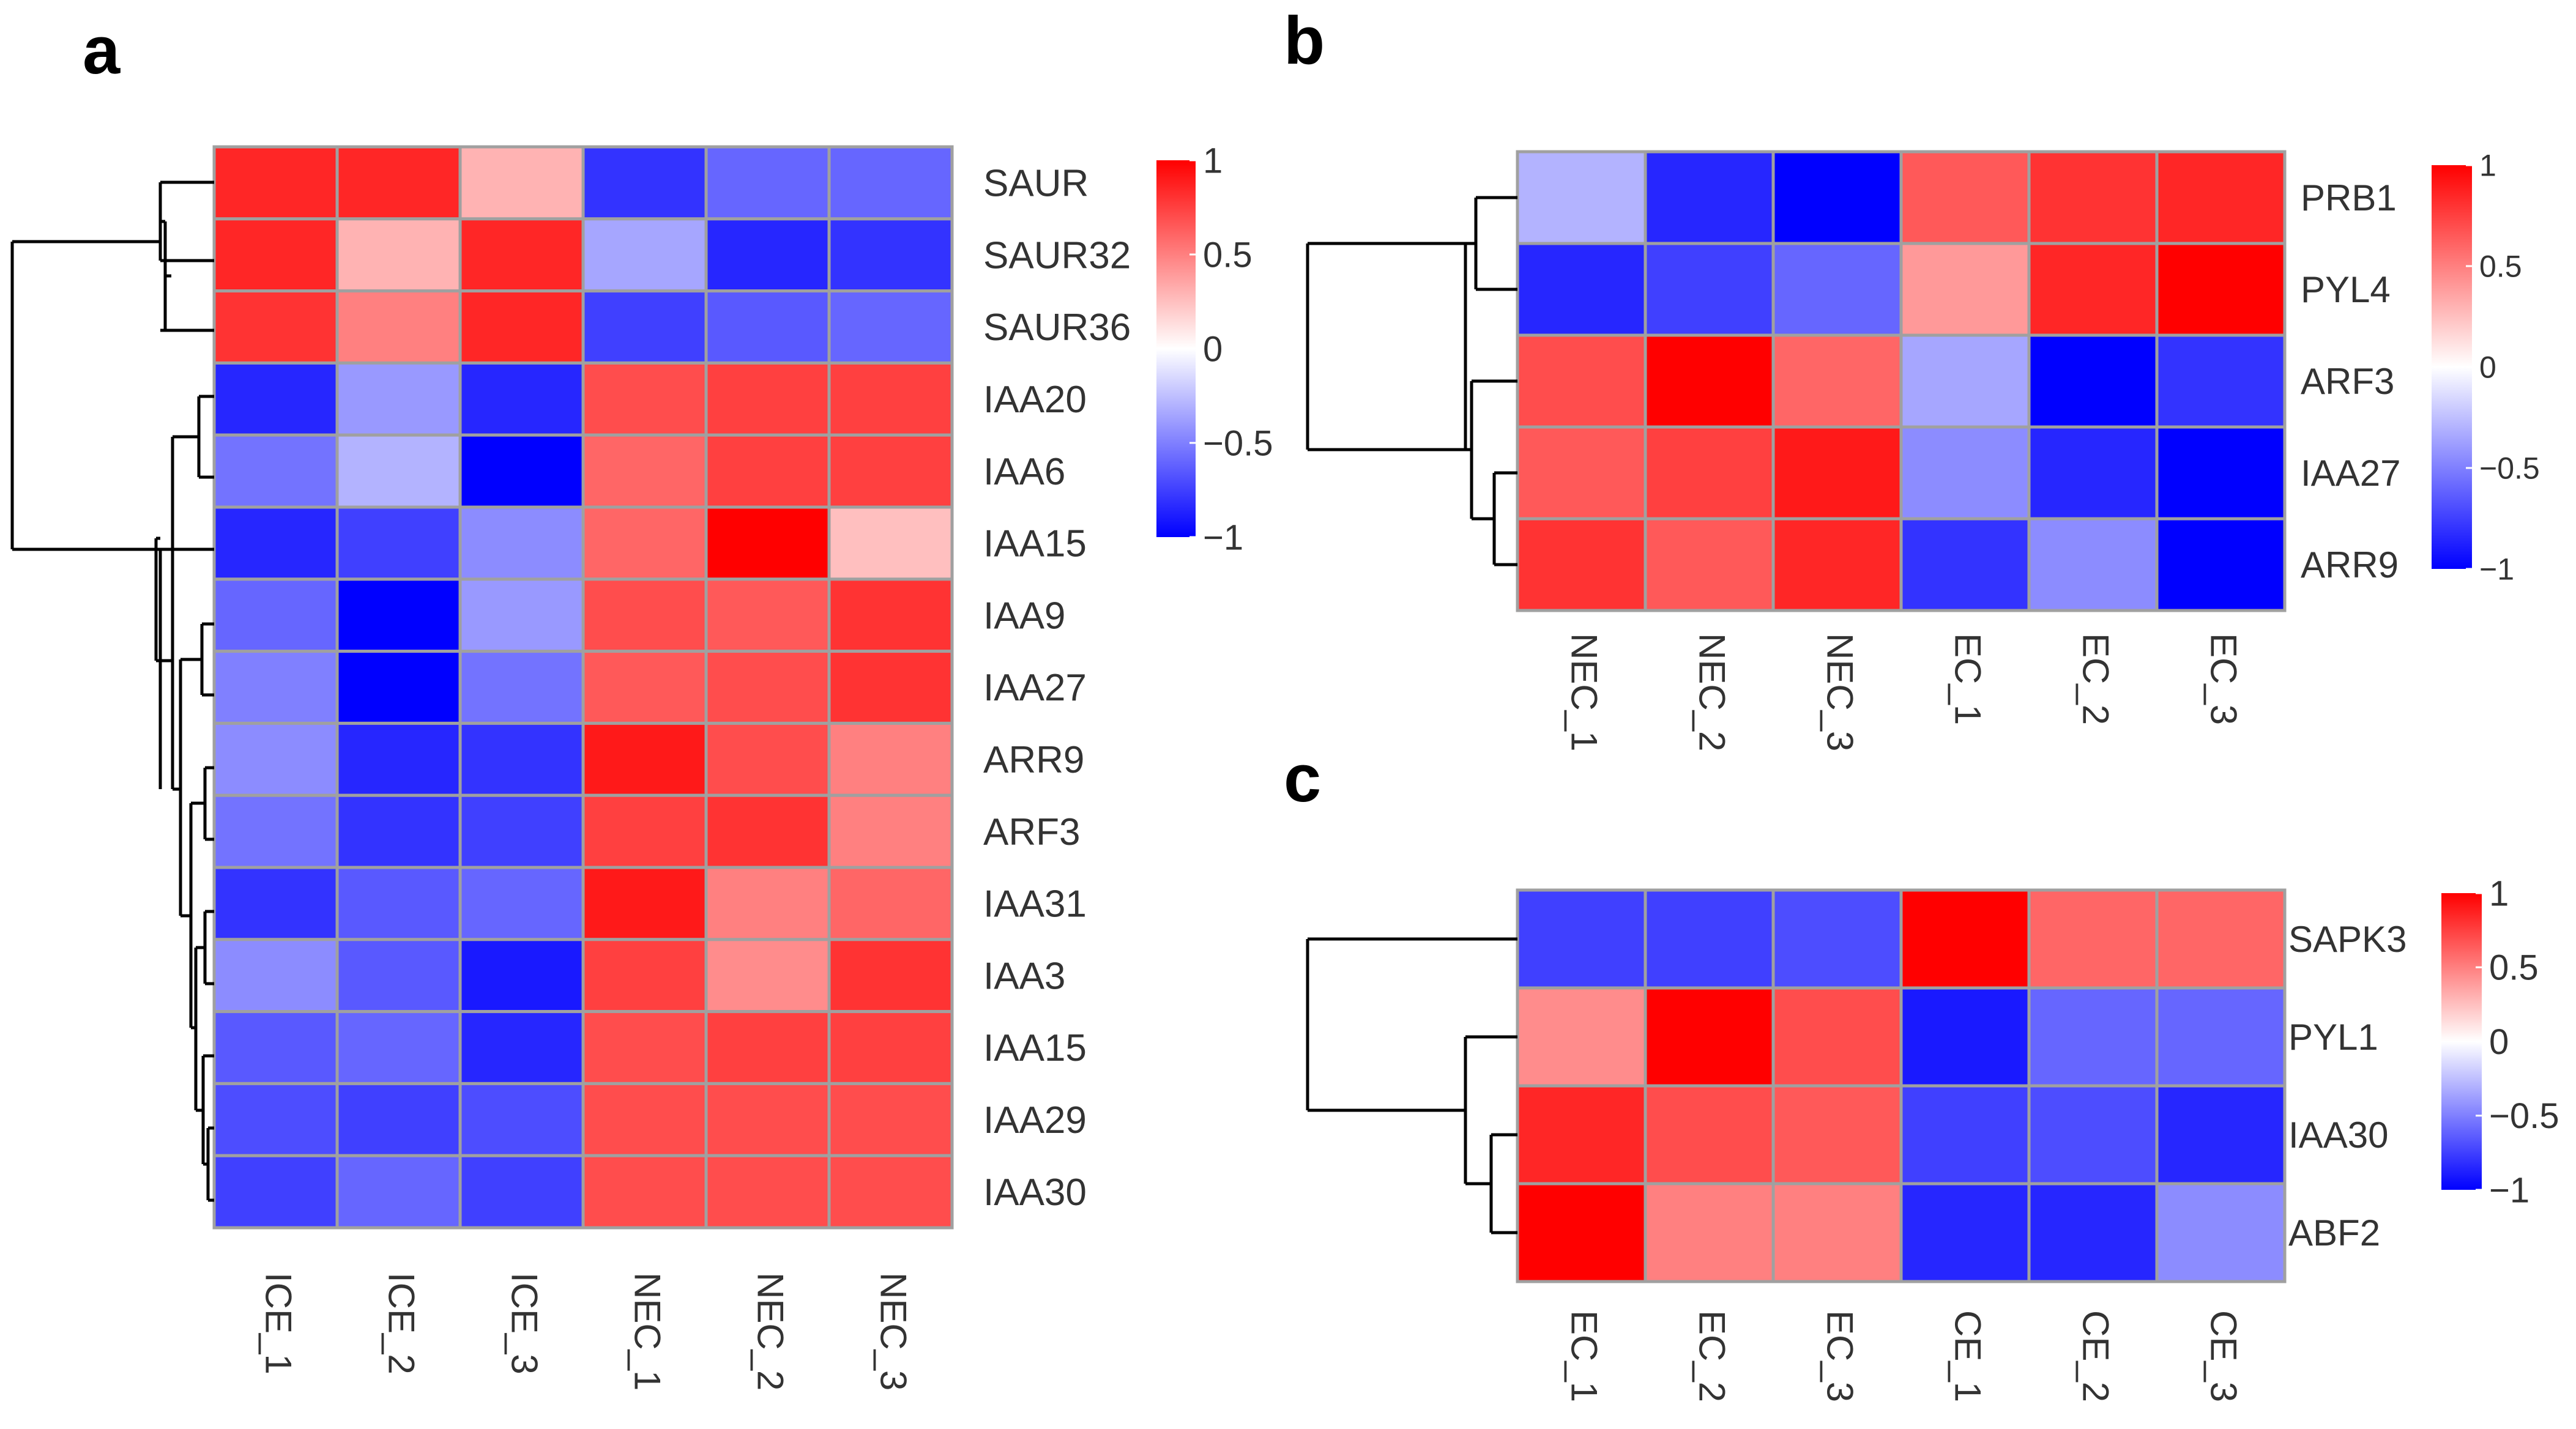 This screenshot has height=1429, width=2576. I want to click on colorbar-tick-label: 1, so click(2499, 893).